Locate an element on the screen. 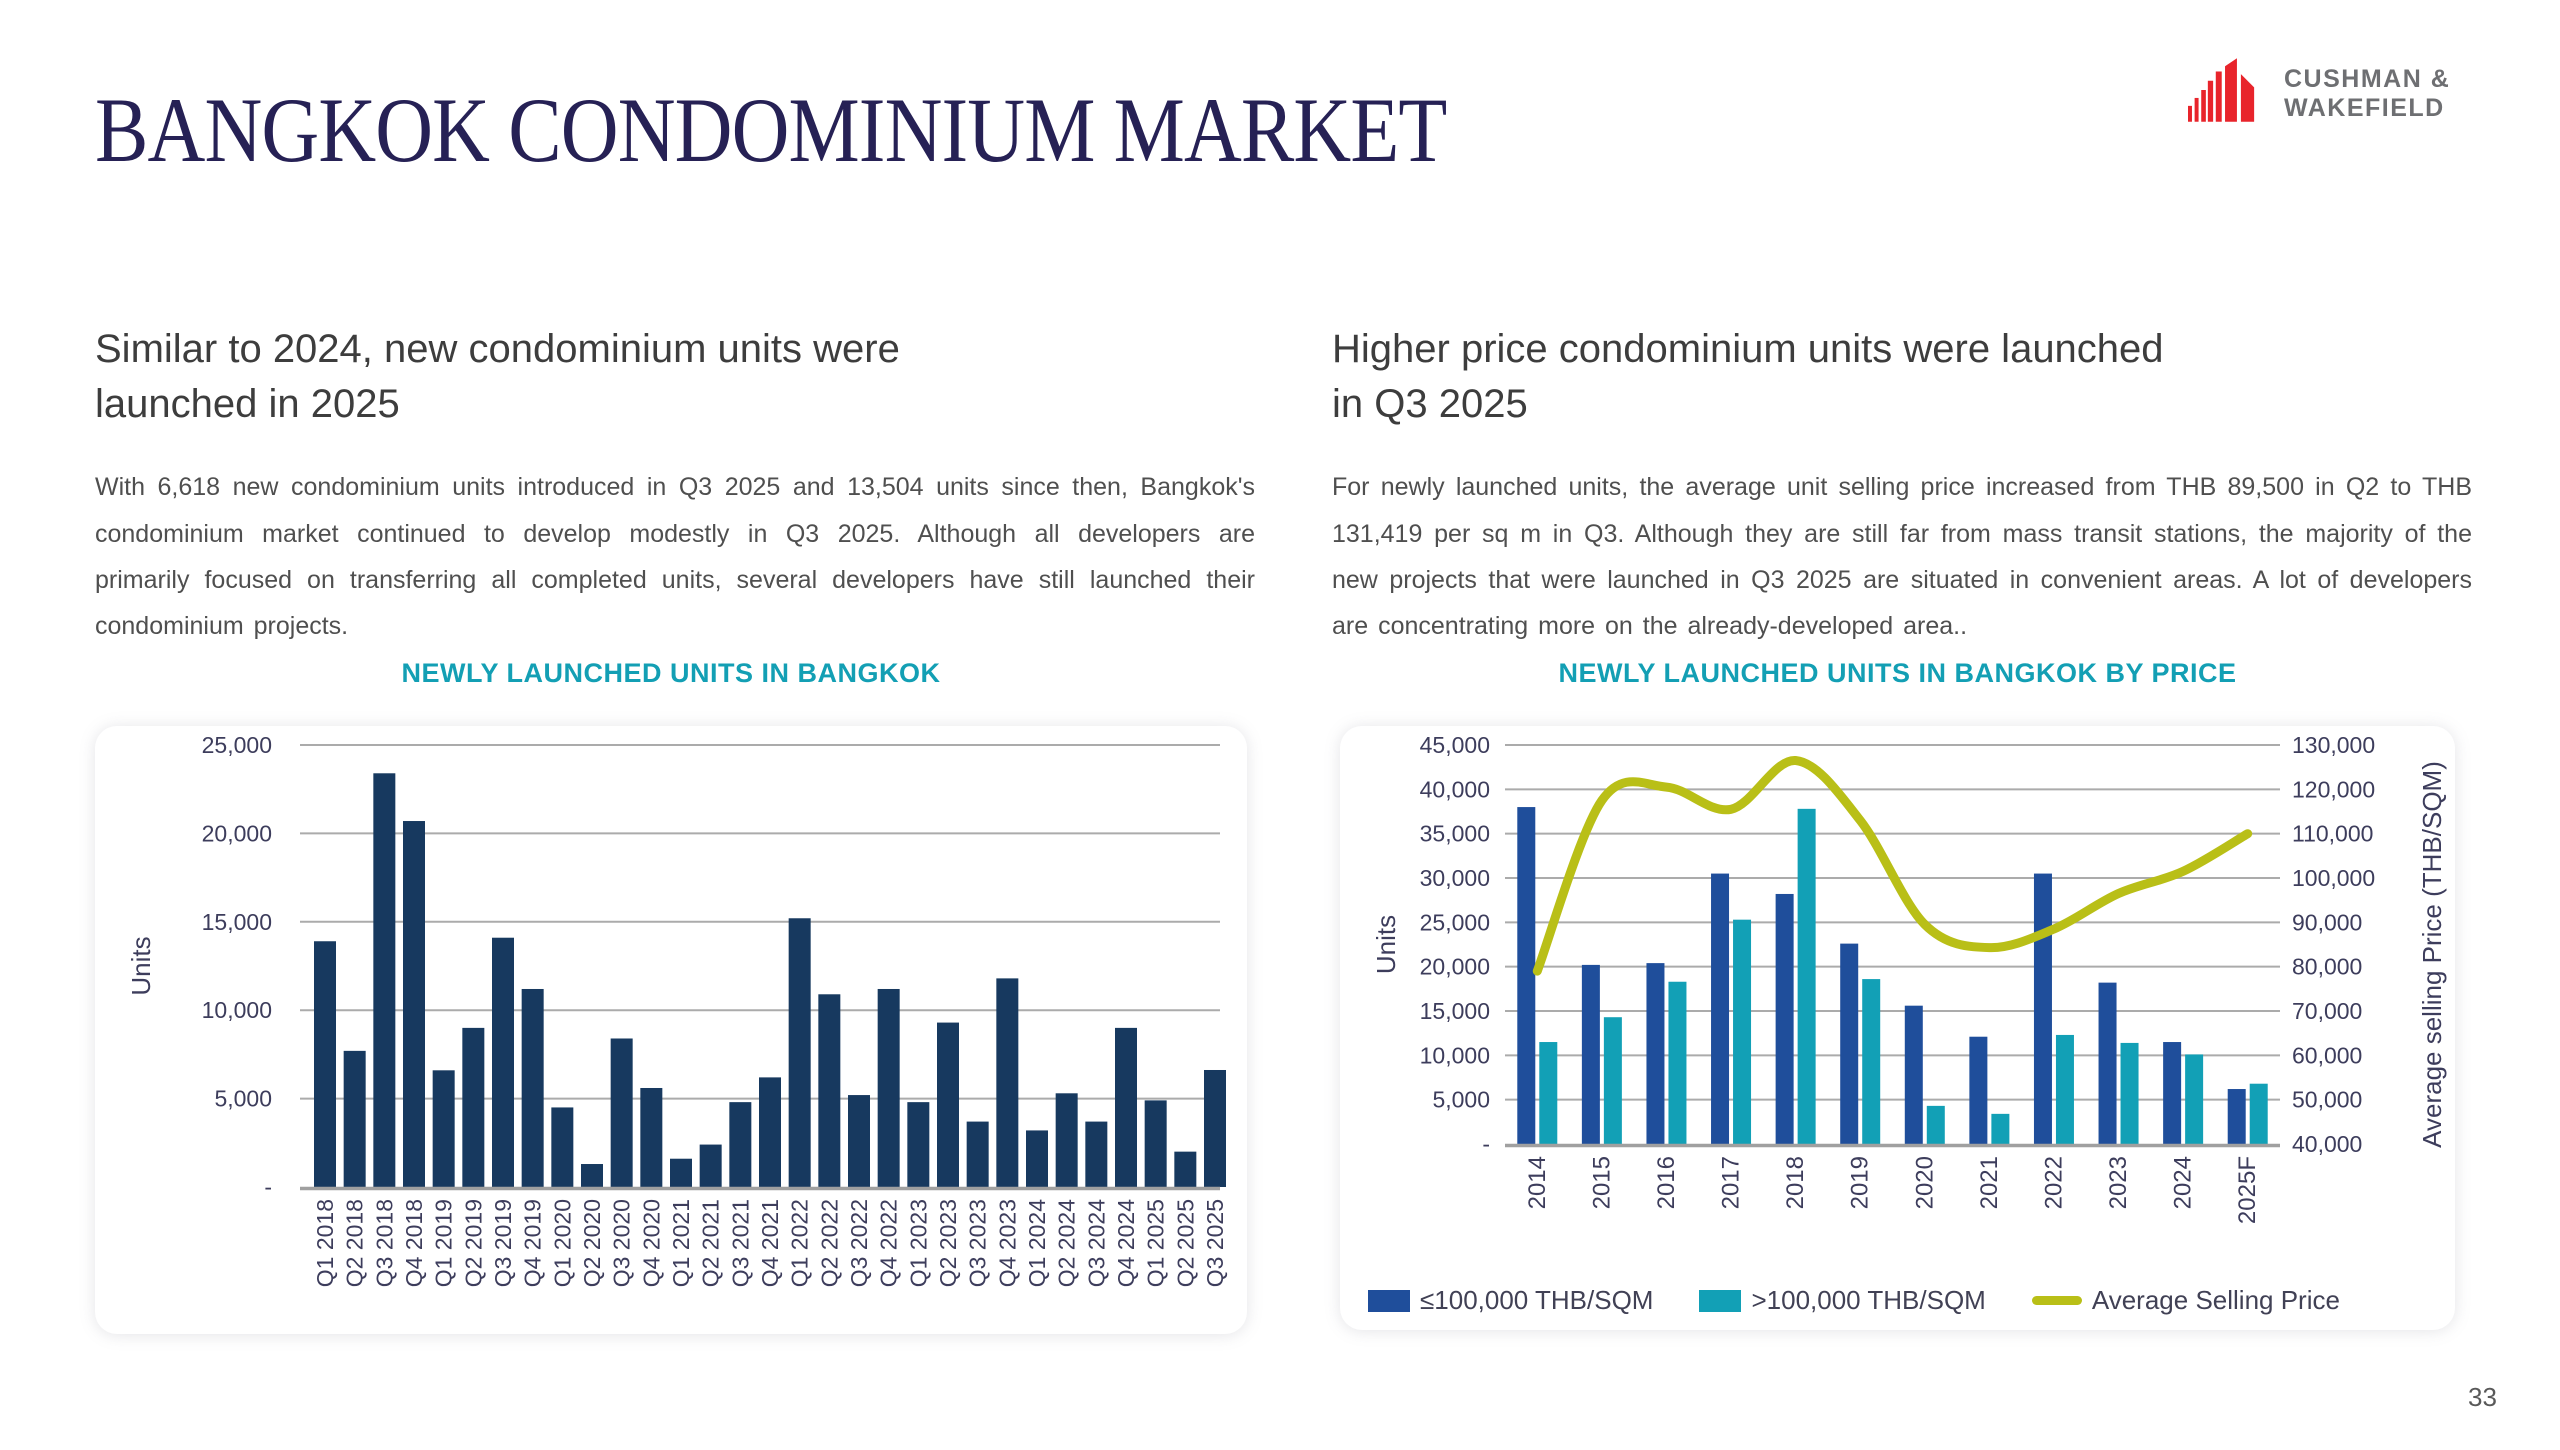 The image size is (2560, 1450). svg-text: 2022 is located at coordinates (2053, 1182).